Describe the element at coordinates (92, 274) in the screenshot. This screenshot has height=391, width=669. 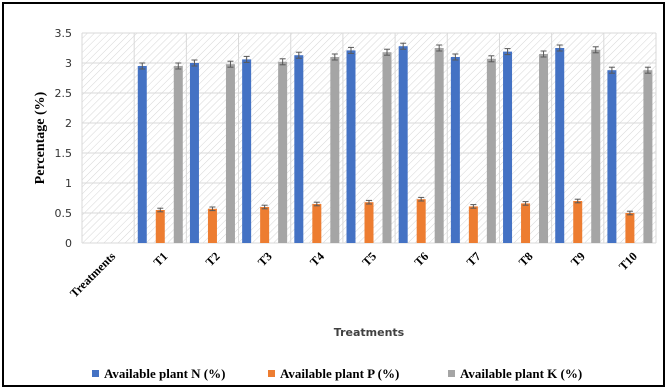
I see `x-tick-label: Treatments` at that location.